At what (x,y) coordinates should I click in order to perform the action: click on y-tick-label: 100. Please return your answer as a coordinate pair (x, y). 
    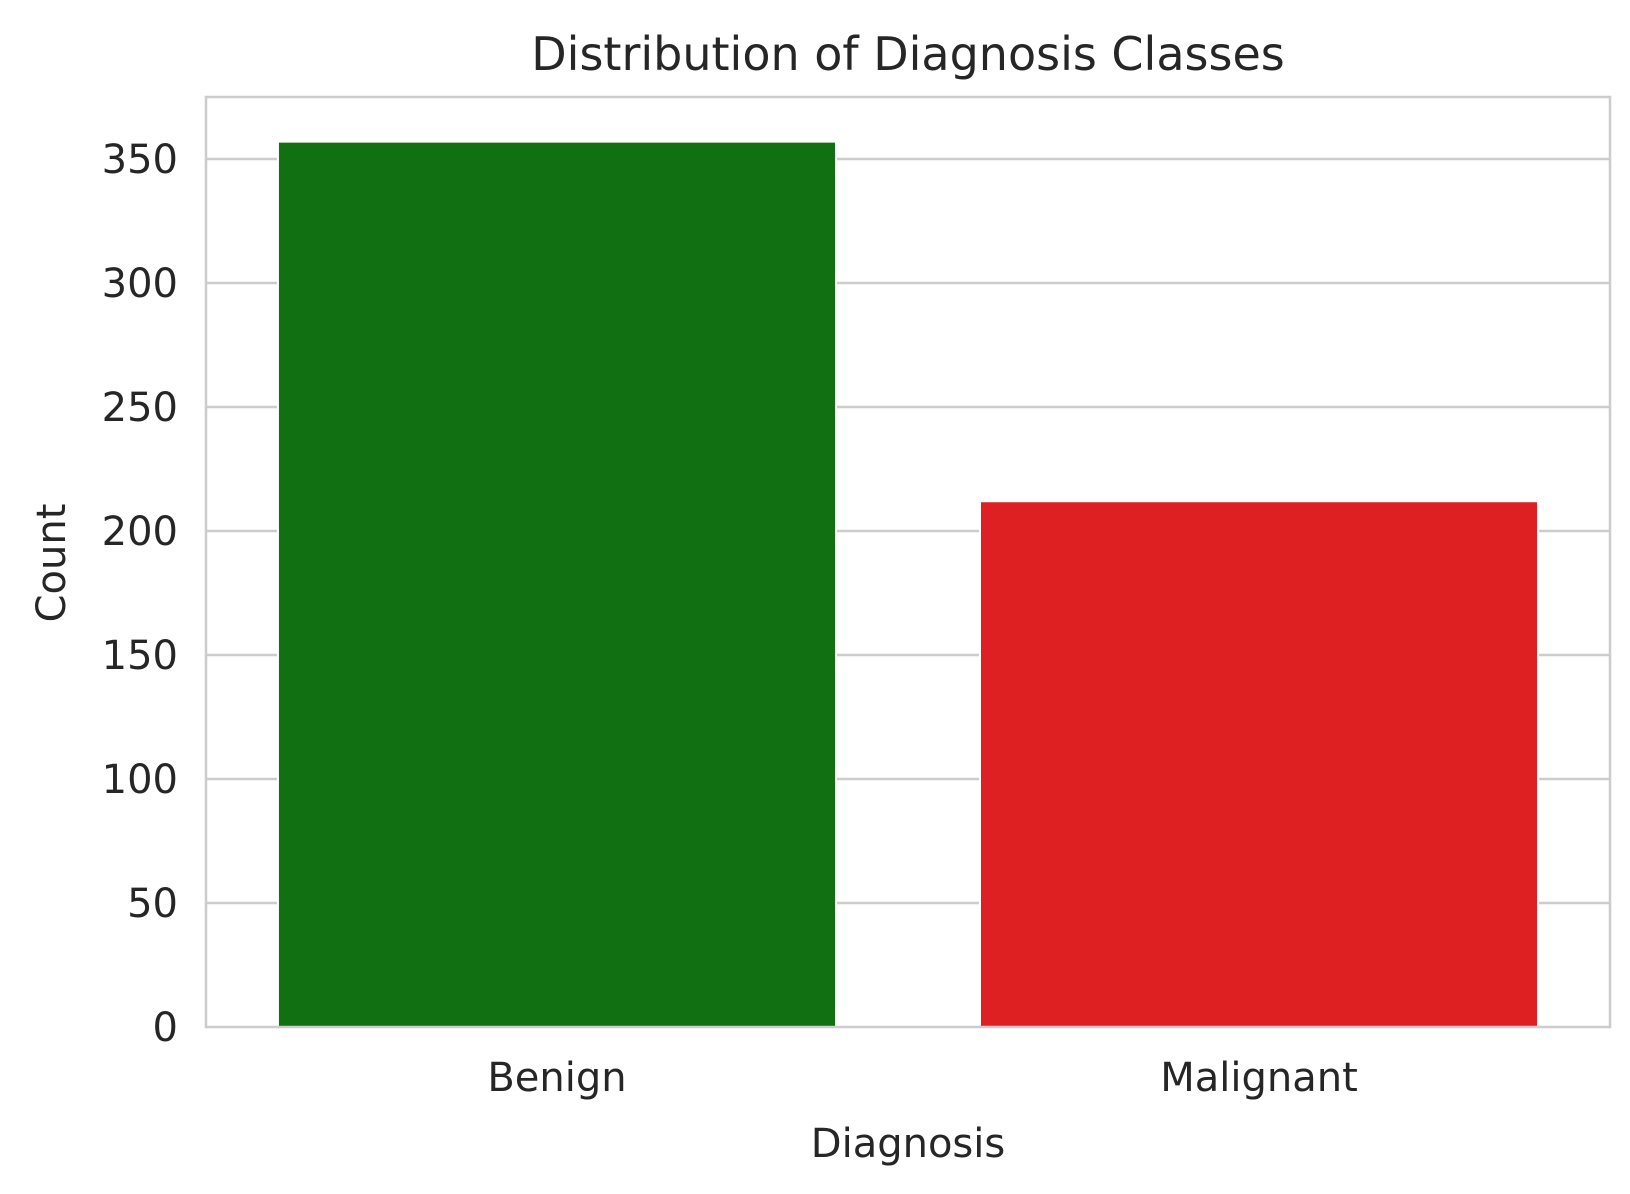
    Looking at the image, I should click on (140, 780).